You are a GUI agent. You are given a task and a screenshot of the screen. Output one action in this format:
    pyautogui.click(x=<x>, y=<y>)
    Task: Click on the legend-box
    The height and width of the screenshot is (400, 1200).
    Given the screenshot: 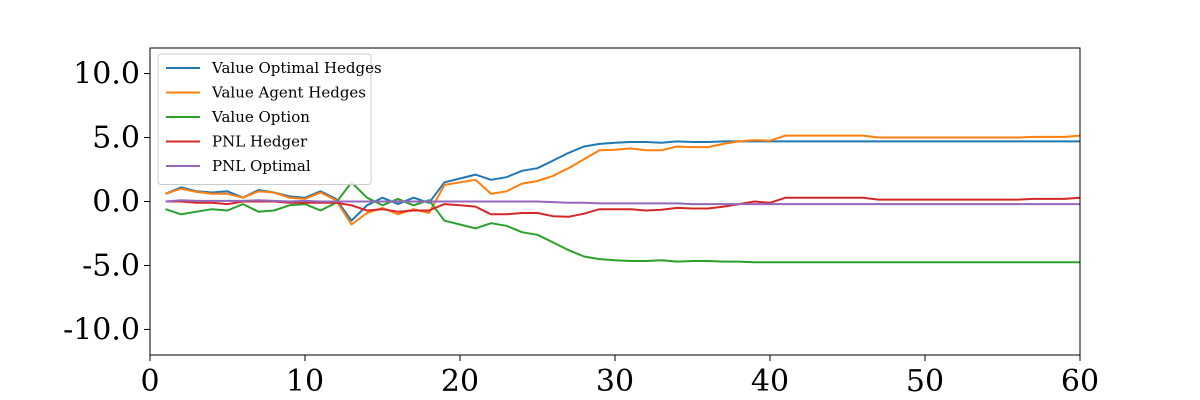 What is the action you would take?
    pyautogui.click(x=264, y=119)
    